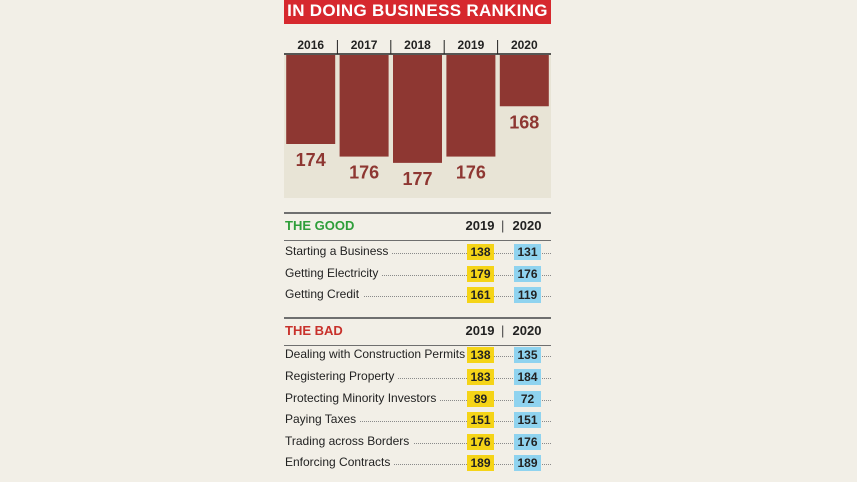 The width and height of the screenshot is (857, 482). Describe the element at coordinates (480, 377) in the screenshot. I see `value-2019: 183` at that location.